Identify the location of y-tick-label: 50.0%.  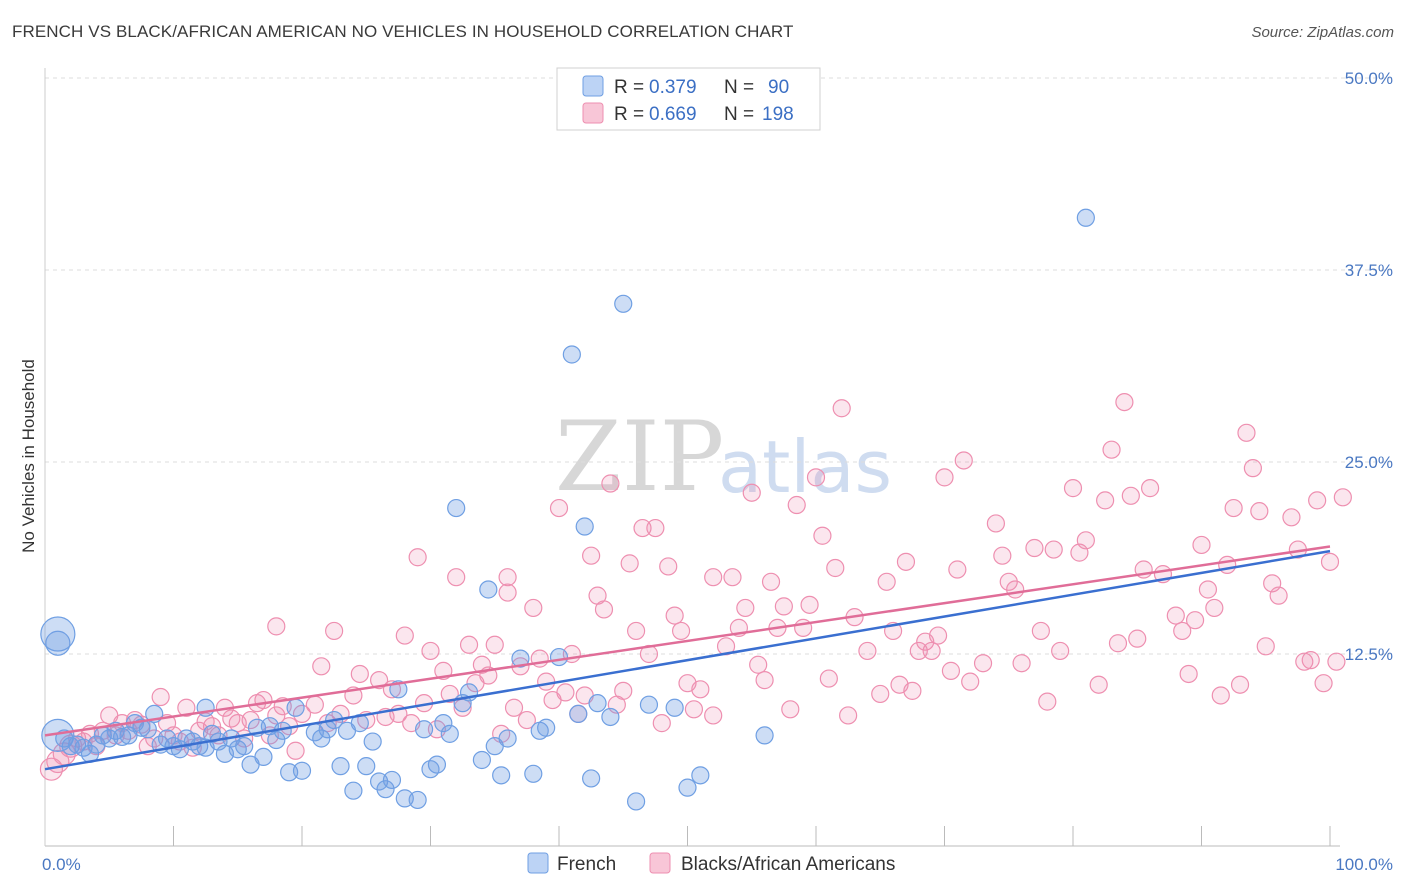
(1369, 78).